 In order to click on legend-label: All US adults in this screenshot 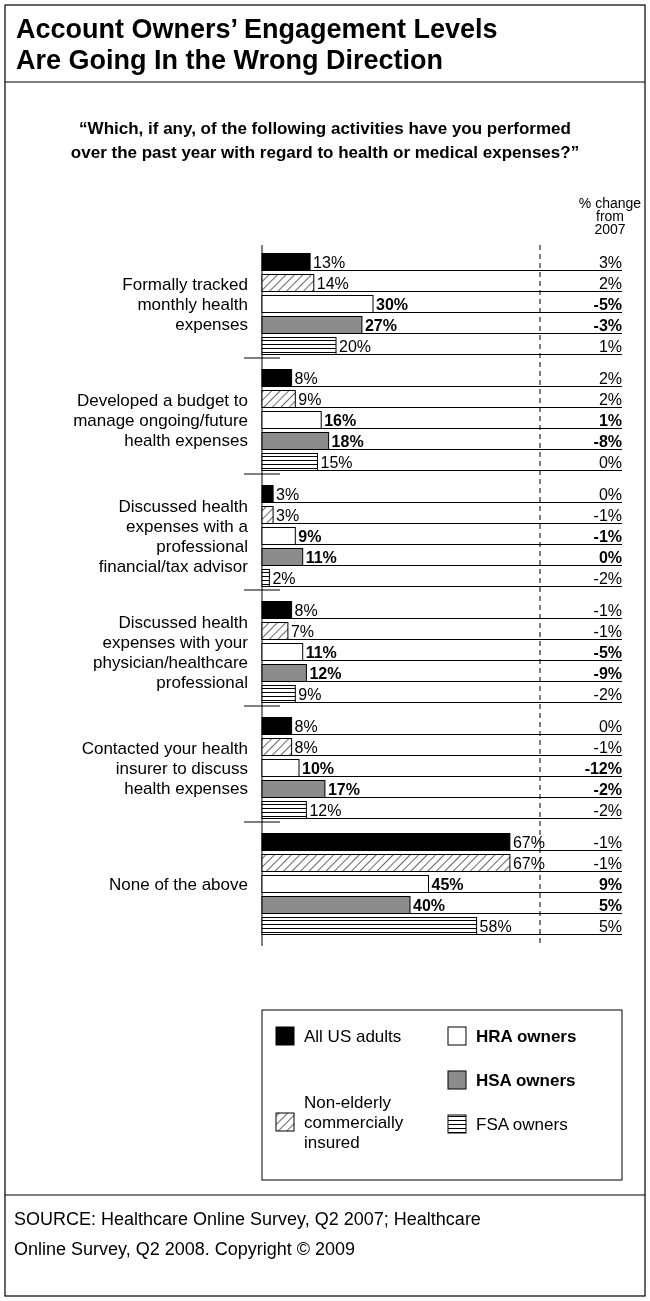, I will do `click(353, 1036)`.